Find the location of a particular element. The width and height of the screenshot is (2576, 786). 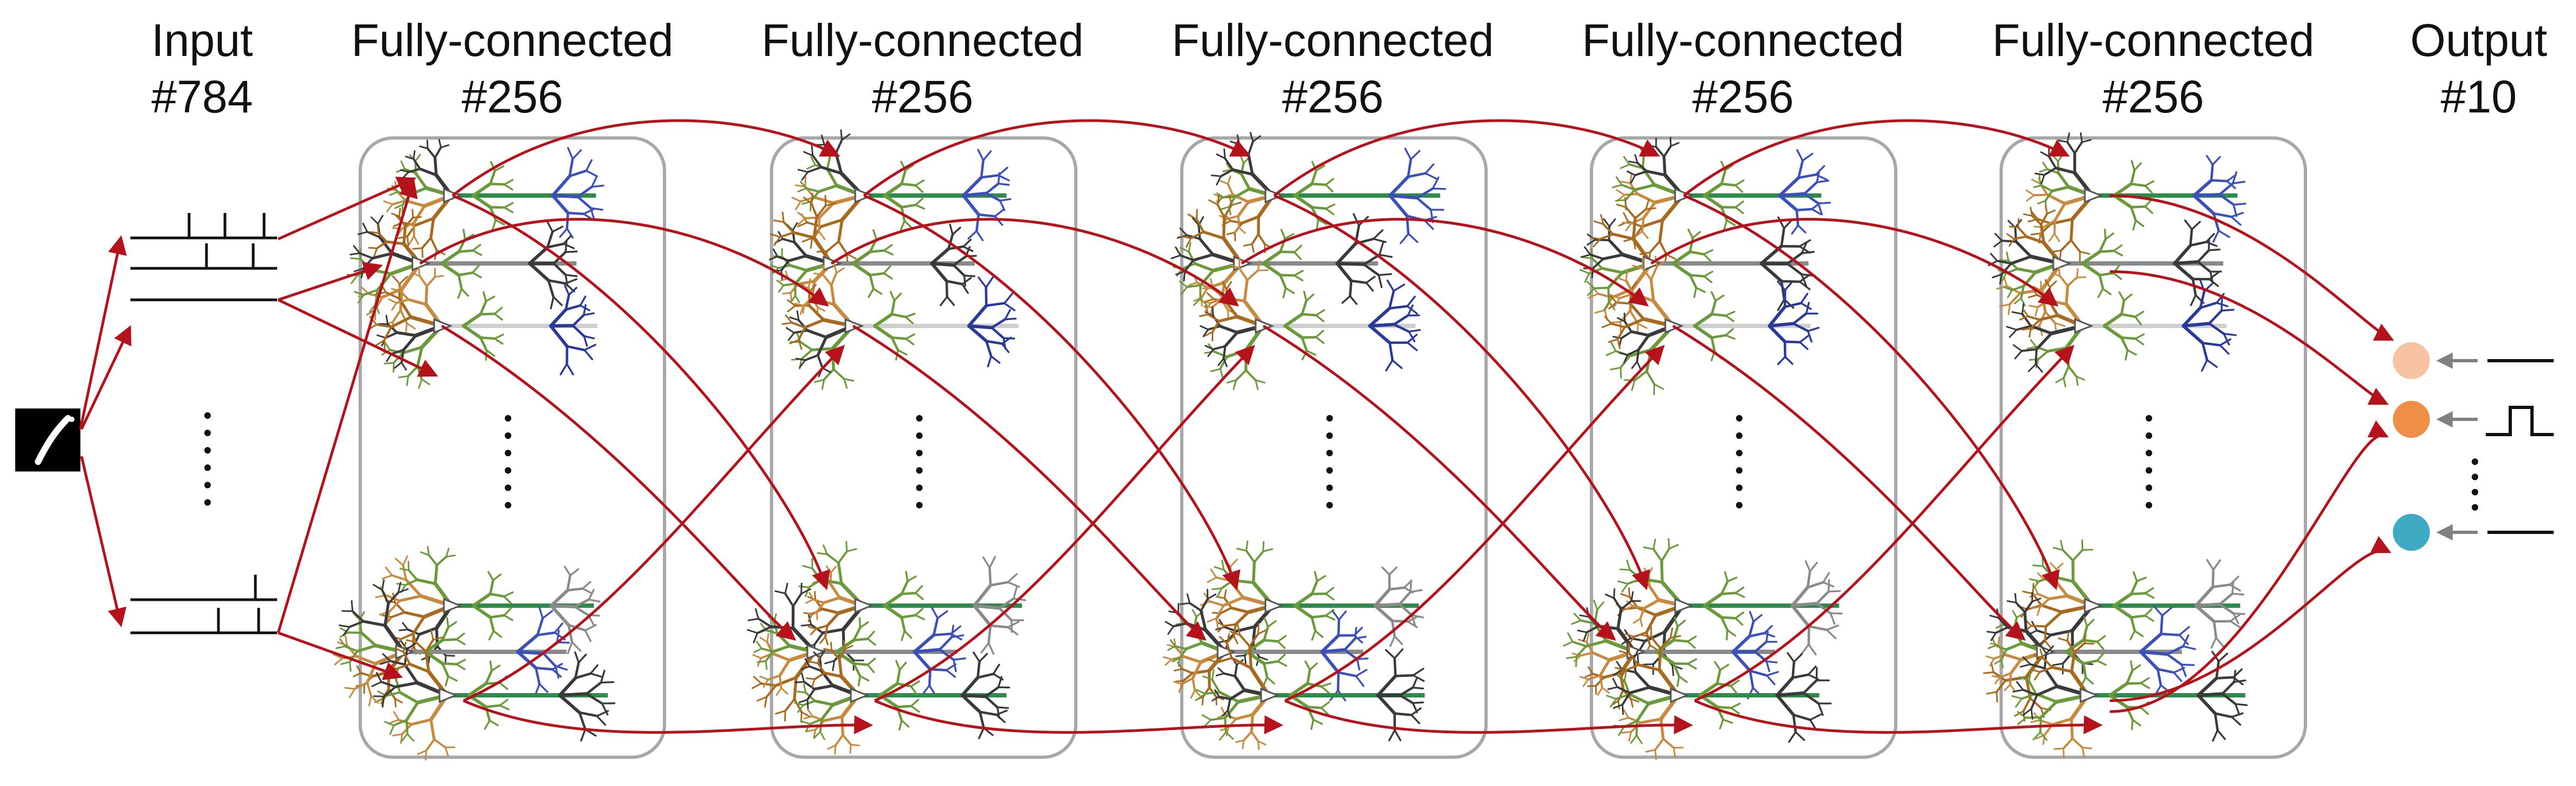

input-label: Input is located at coordinates (202, 40).